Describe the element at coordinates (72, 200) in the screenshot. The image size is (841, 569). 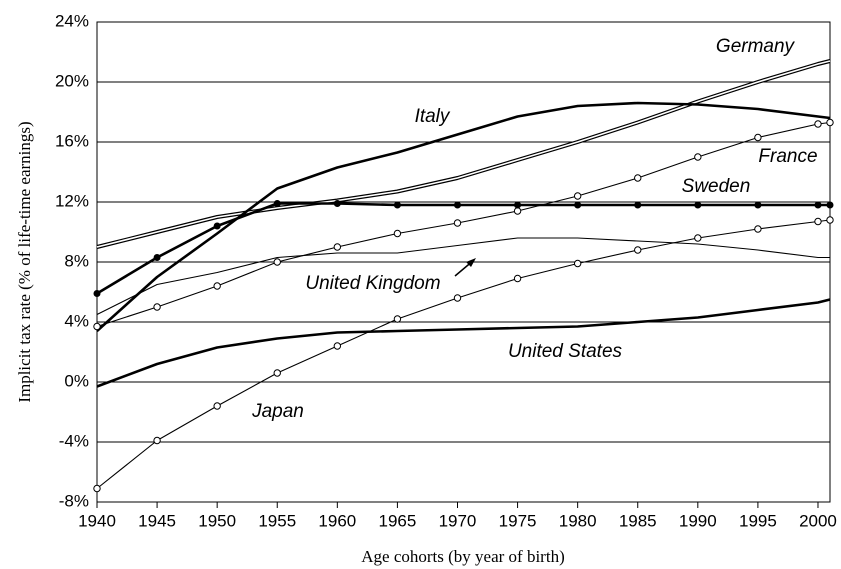
I see `y-tick-label: 12%` at that location.